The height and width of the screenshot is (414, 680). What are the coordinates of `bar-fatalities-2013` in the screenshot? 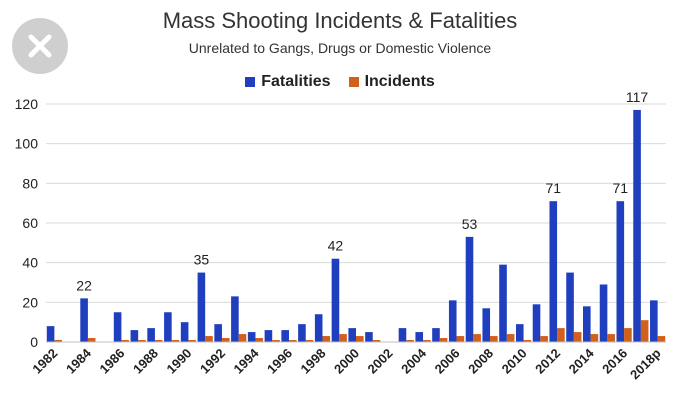 It's located at (570, 307).